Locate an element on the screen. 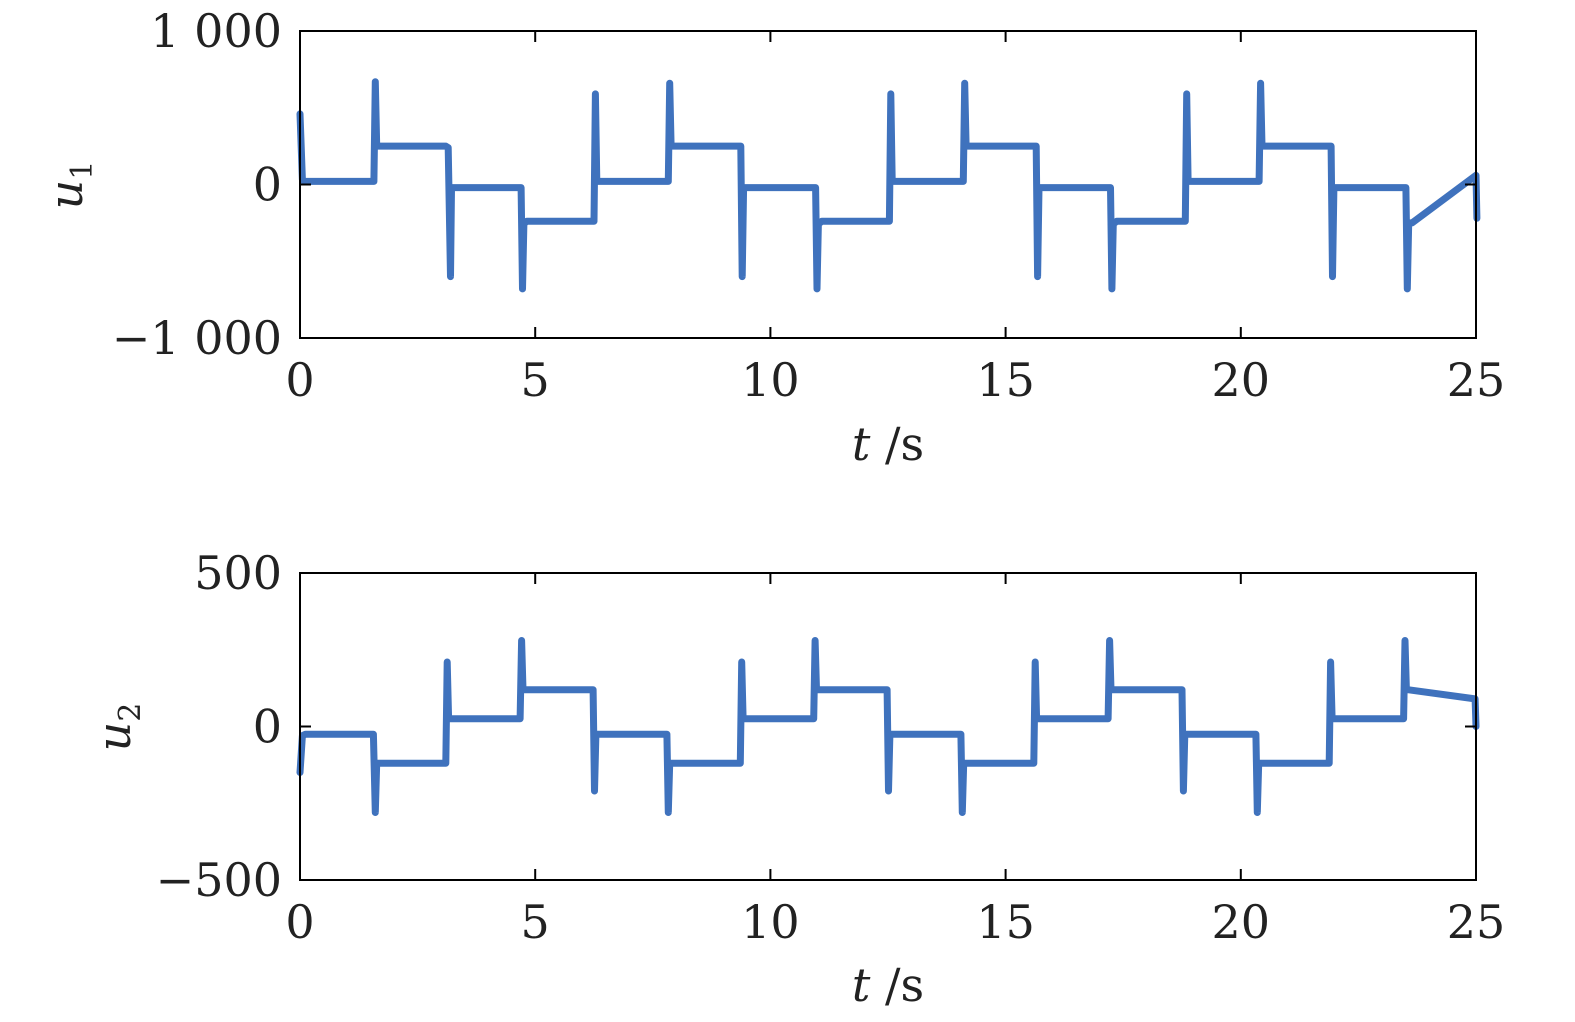 This screenshot has height=1022, width=1575. y-tick-label: −500 is located at coordinates (219, 880).